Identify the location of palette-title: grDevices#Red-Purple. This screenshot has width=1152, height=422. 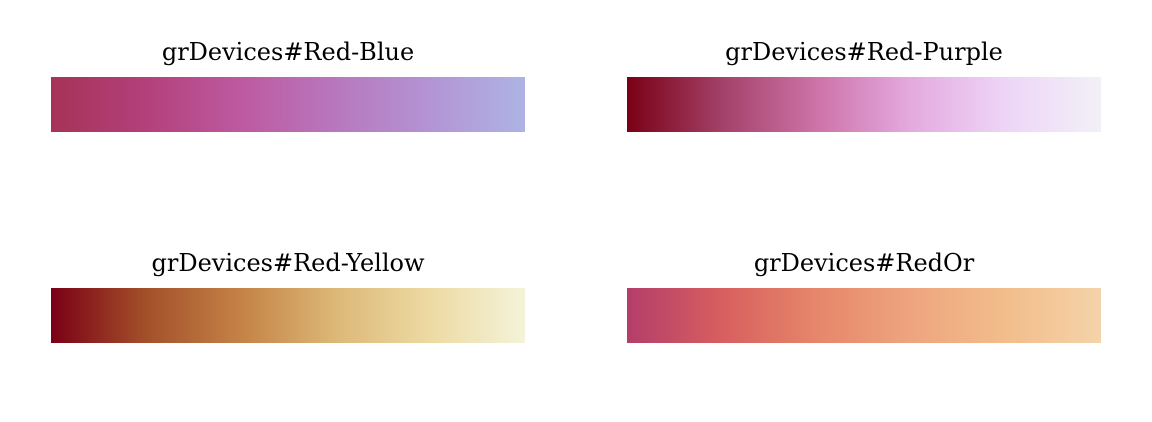
(864, 52).